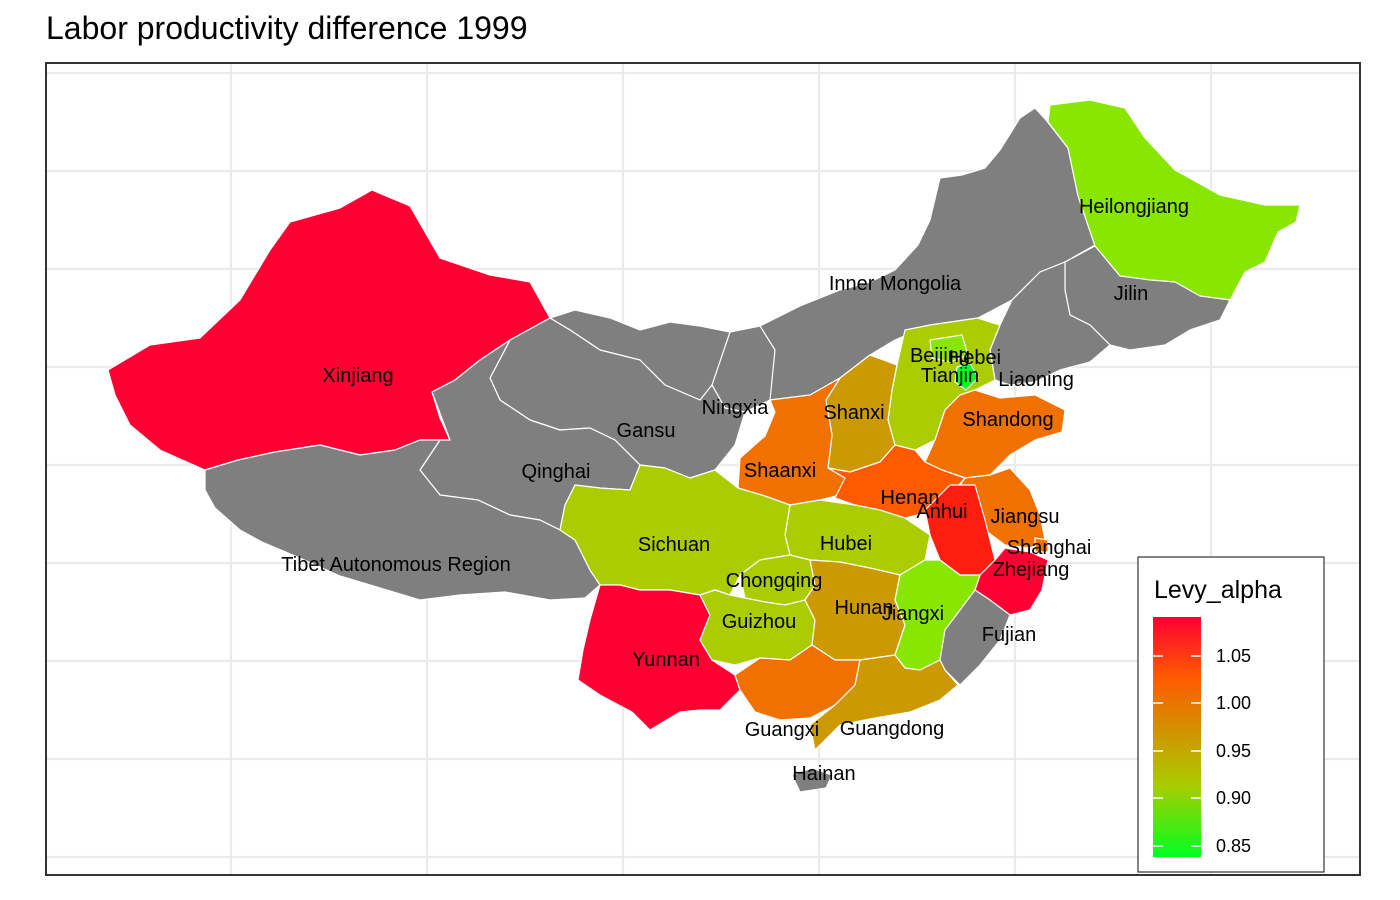 The image size is (1400, 900). Describe the element at coordinates (791, 441) in the screenshot. I see `region-shaanxi` at that location.